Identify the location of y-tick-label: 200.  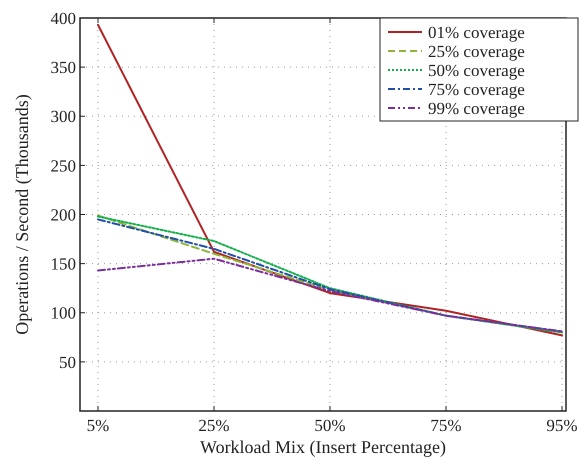
(63, 214).